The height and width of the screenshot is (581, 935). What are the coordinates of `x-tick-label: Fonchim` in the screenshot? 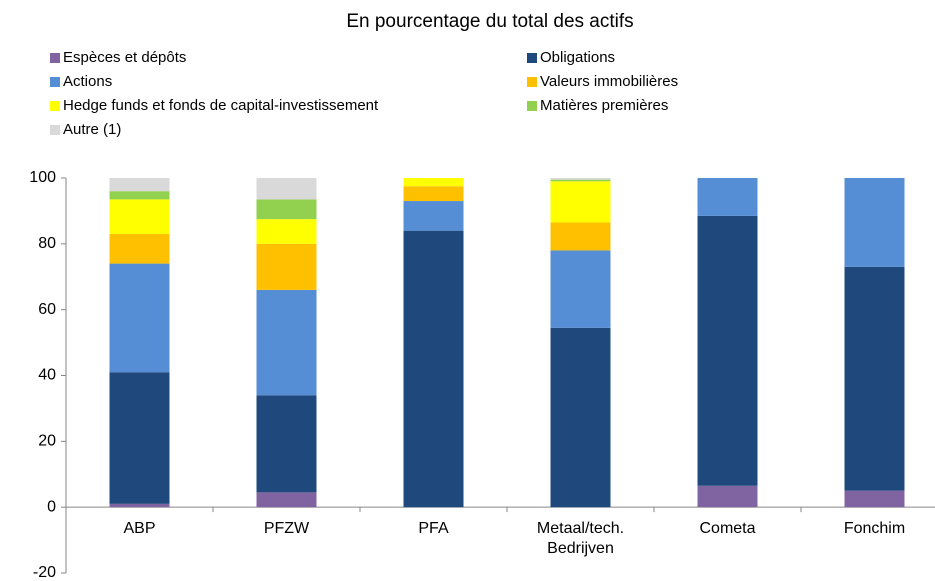 It's located at (874, 529).